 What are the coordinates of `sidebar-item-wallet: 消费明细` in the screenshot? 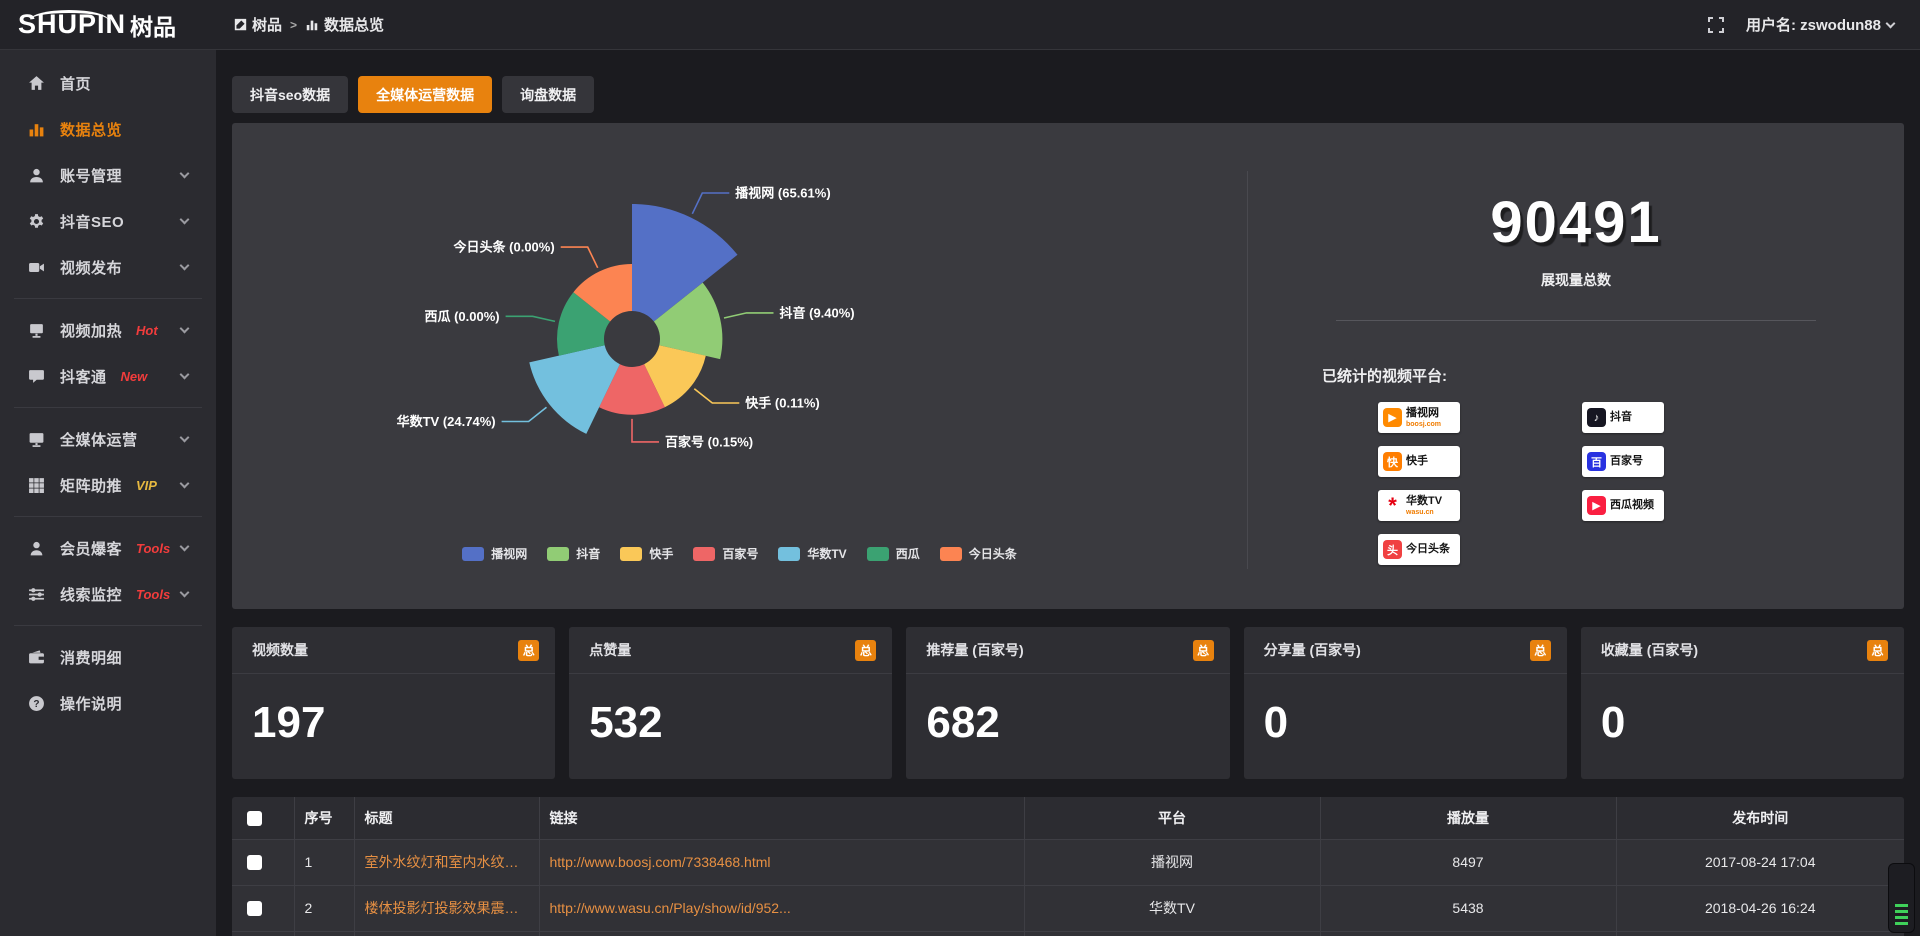 It's located at (108, 657).